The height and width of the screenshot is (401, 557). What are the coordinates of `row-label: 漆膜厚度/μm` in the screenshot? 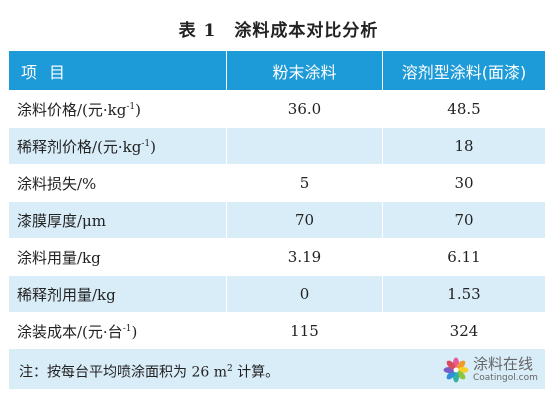 It's located at (117, 219).